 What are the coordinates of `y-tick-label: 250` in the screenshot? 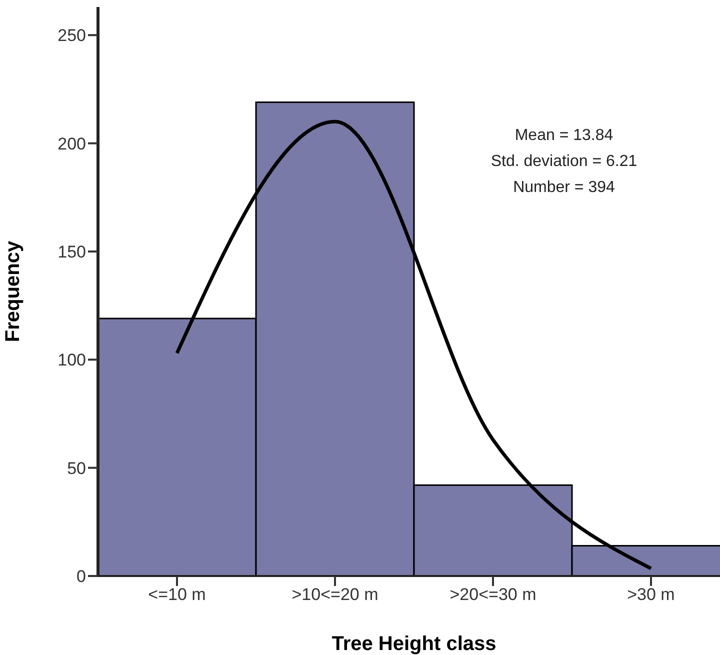 It's located at (72, 36).